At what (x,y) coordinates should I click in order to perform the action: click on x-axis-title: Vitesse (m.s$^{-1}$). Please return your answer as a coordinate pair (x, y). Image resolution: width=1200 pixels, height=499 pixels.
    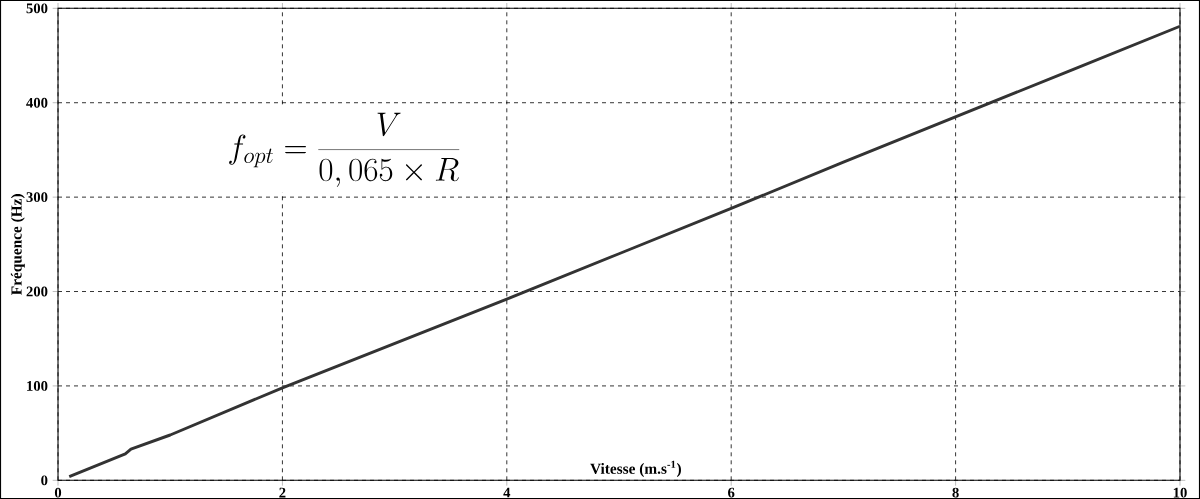
    Looking at the image, I should click on (635, 468).